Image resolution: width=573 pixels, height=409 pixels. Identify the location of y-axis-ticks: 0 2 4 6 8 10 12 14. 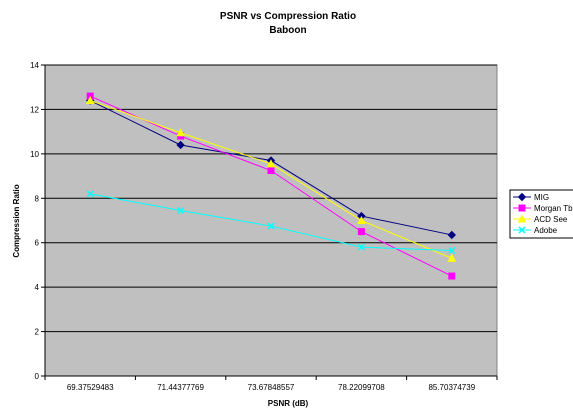
(37, 221).